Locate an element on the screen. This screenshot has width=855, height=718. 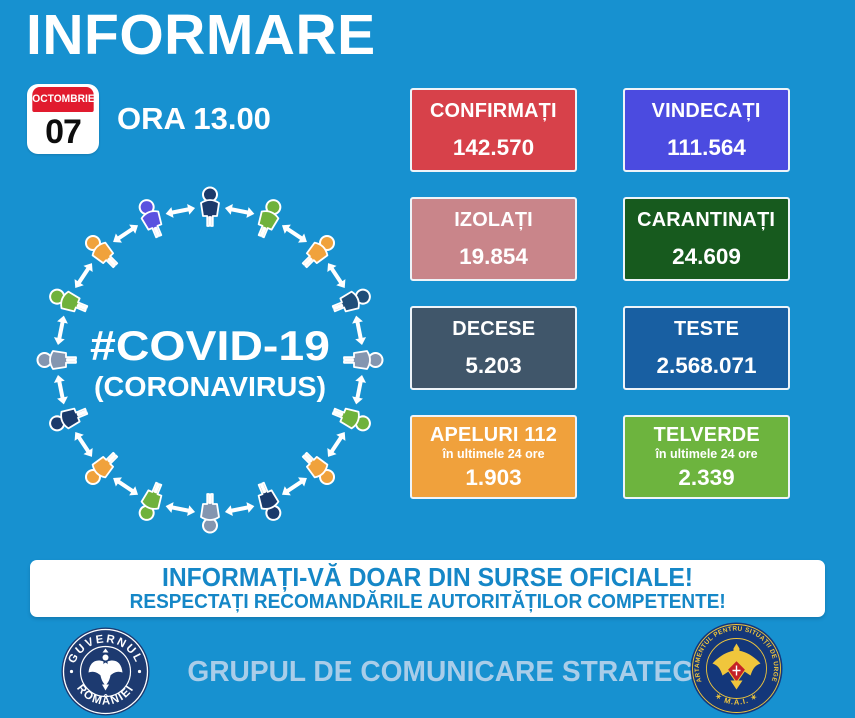
stat-label: TESTE is located at coordinates (706, 328).